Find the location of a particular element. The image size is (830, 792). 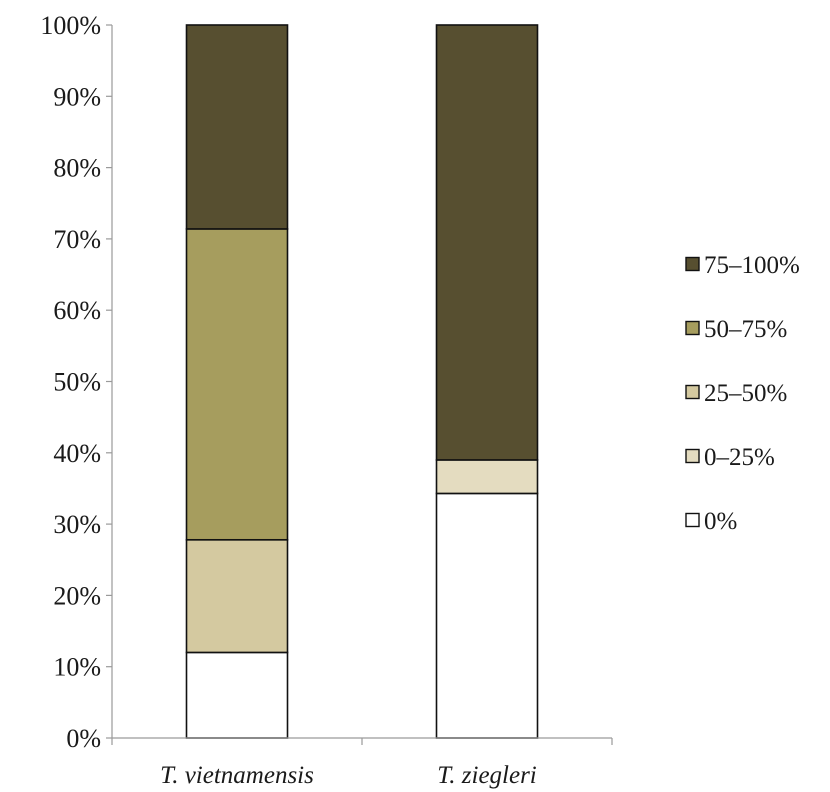

legend: 75–100% 50–75% 25–50% 0–25% 0% is located at coordinates (742, 393).